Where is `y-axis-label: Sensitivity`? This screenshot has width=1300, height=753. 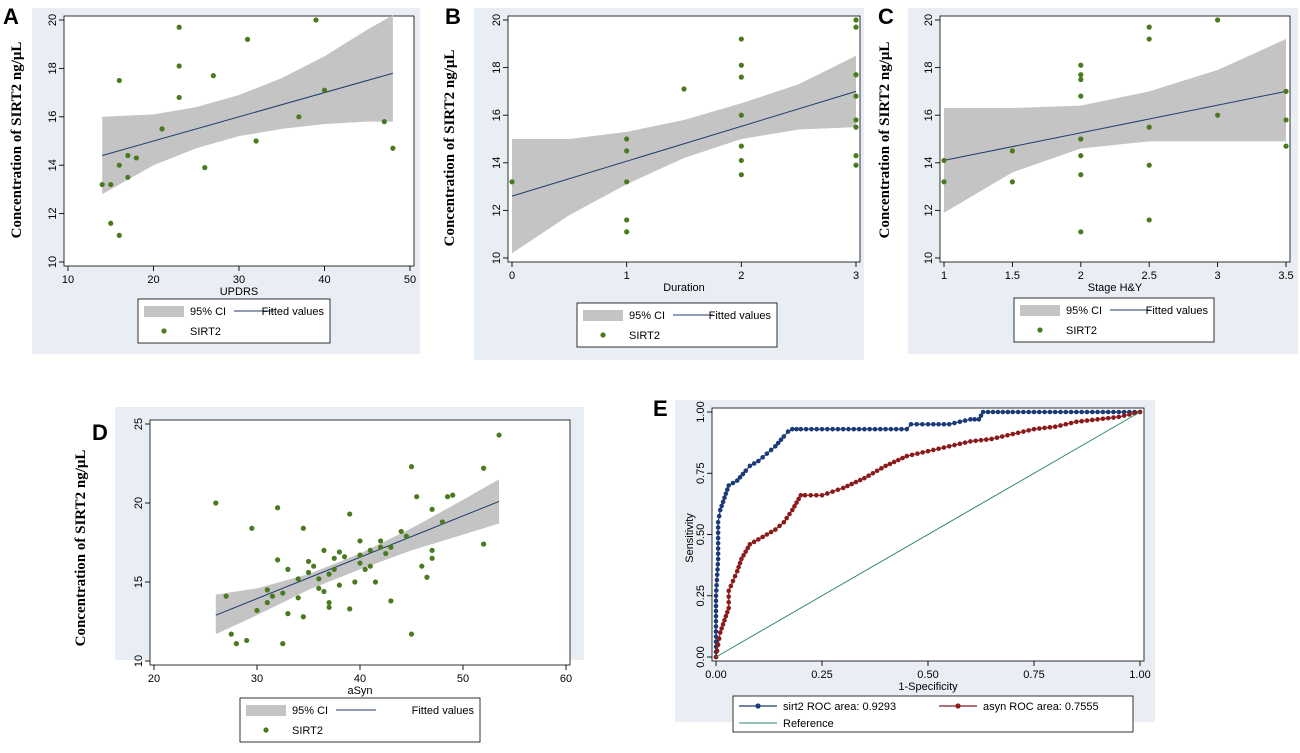 y-axis-label: Sensitivity is located at coordinates (690, 538).